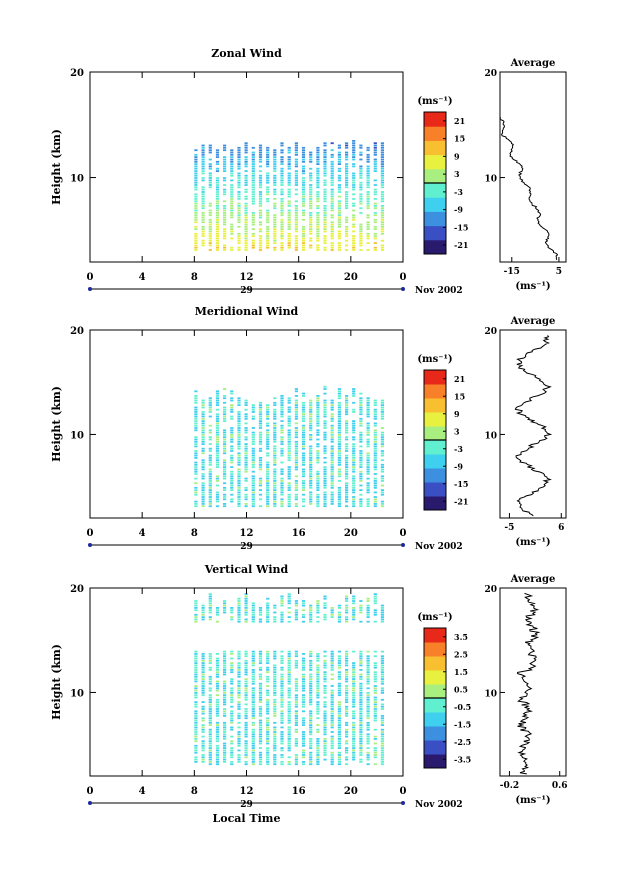 This screenshot has height=873, width=617. What do you see at coordinates (299, 791) in the screenshot?
I see `x-tick-label: 16` at bounding box center [299, 791].